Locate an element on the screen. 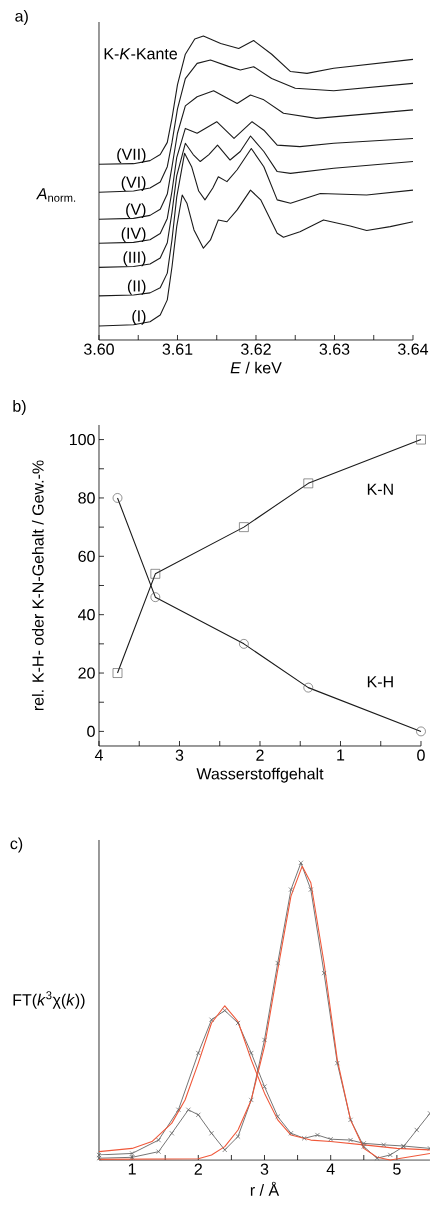 Image resolution: width=430 pixels, height=1211 pixels. x-axis-title: Wasserstoffgehalt is located at coordinates (260, 775).